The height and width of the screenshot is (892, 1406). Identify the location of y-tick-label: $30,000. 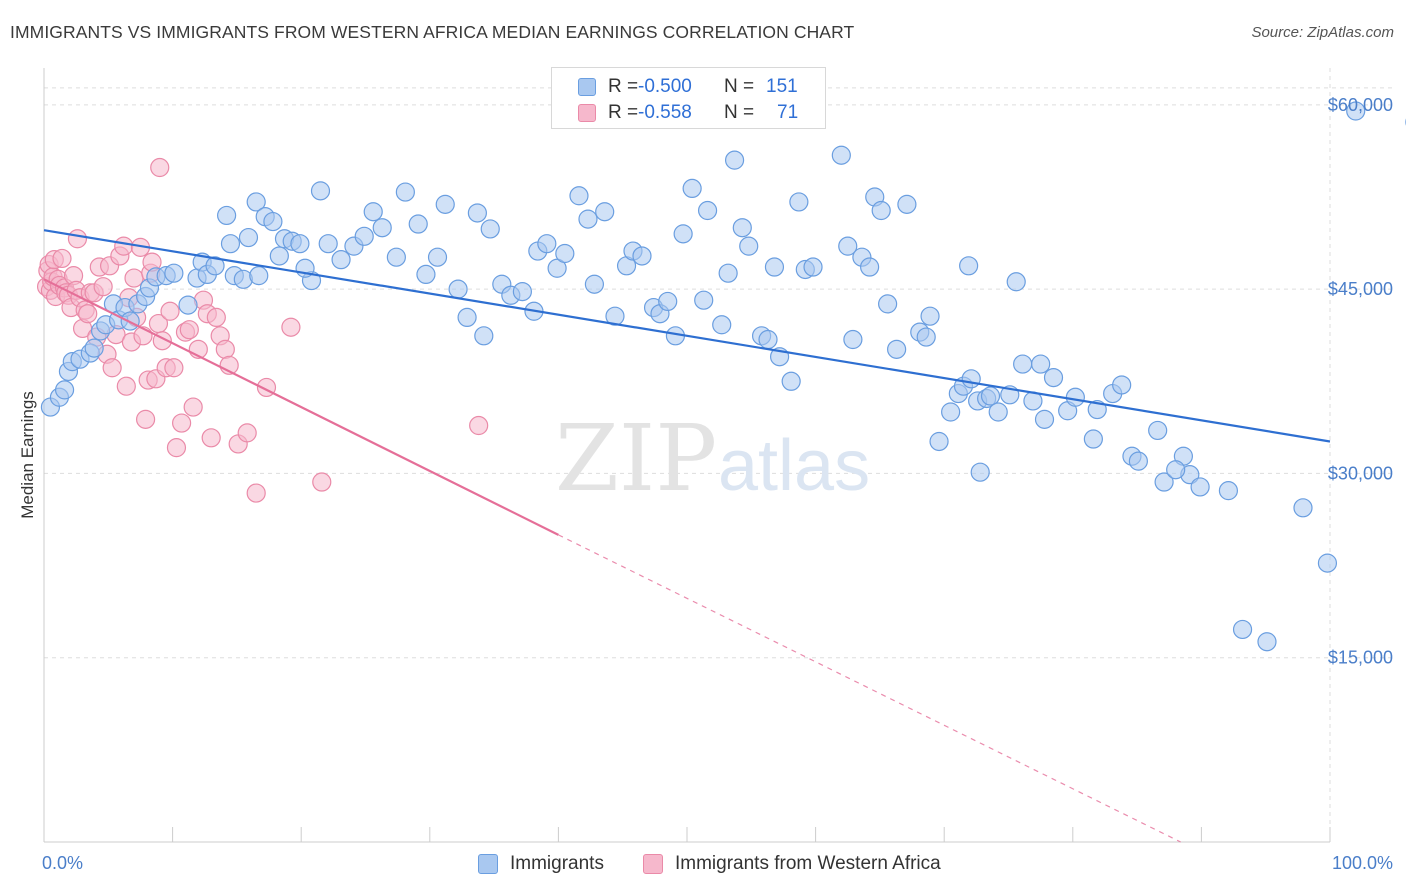
(1360, 473).